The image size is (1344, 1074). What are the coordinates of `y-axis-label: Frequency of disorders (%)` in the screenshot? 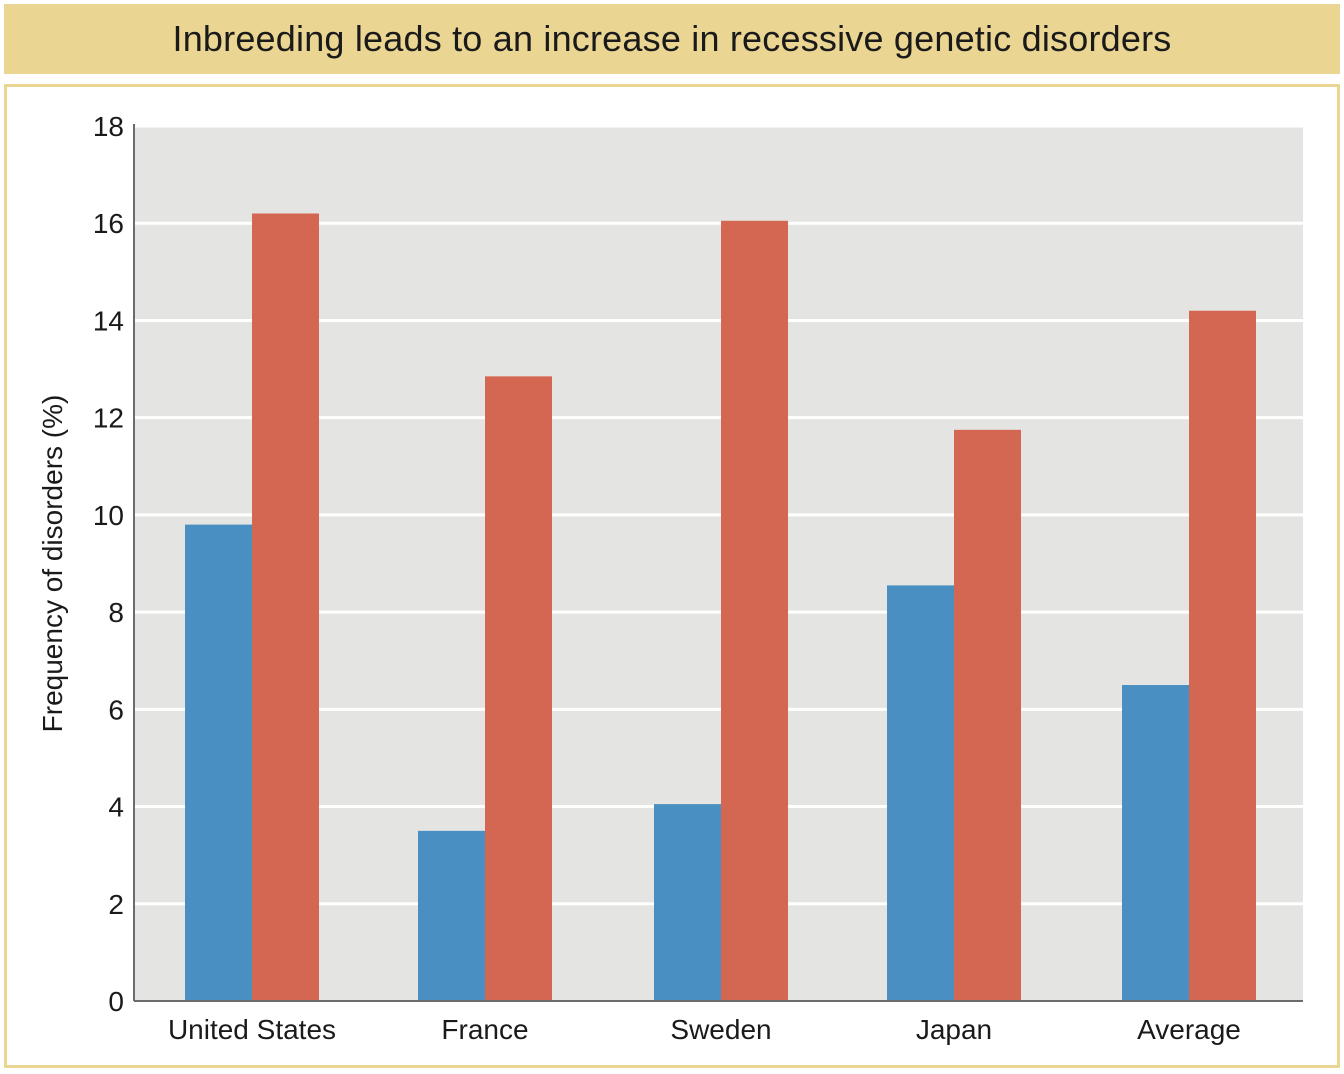 It's located at (52, 564).